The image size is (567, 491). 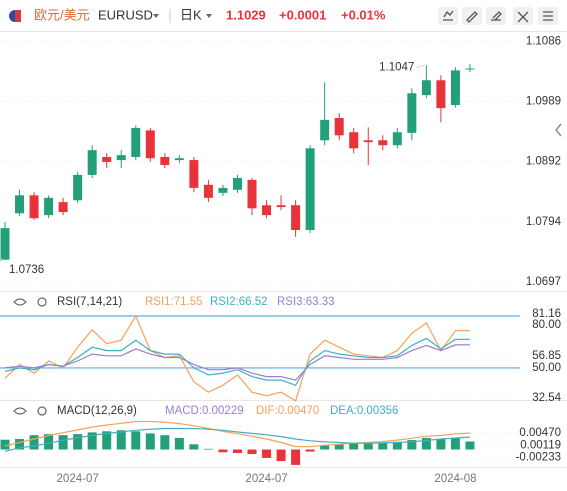 I want to click on fullscreen-icon, so click(x=523, y=17).